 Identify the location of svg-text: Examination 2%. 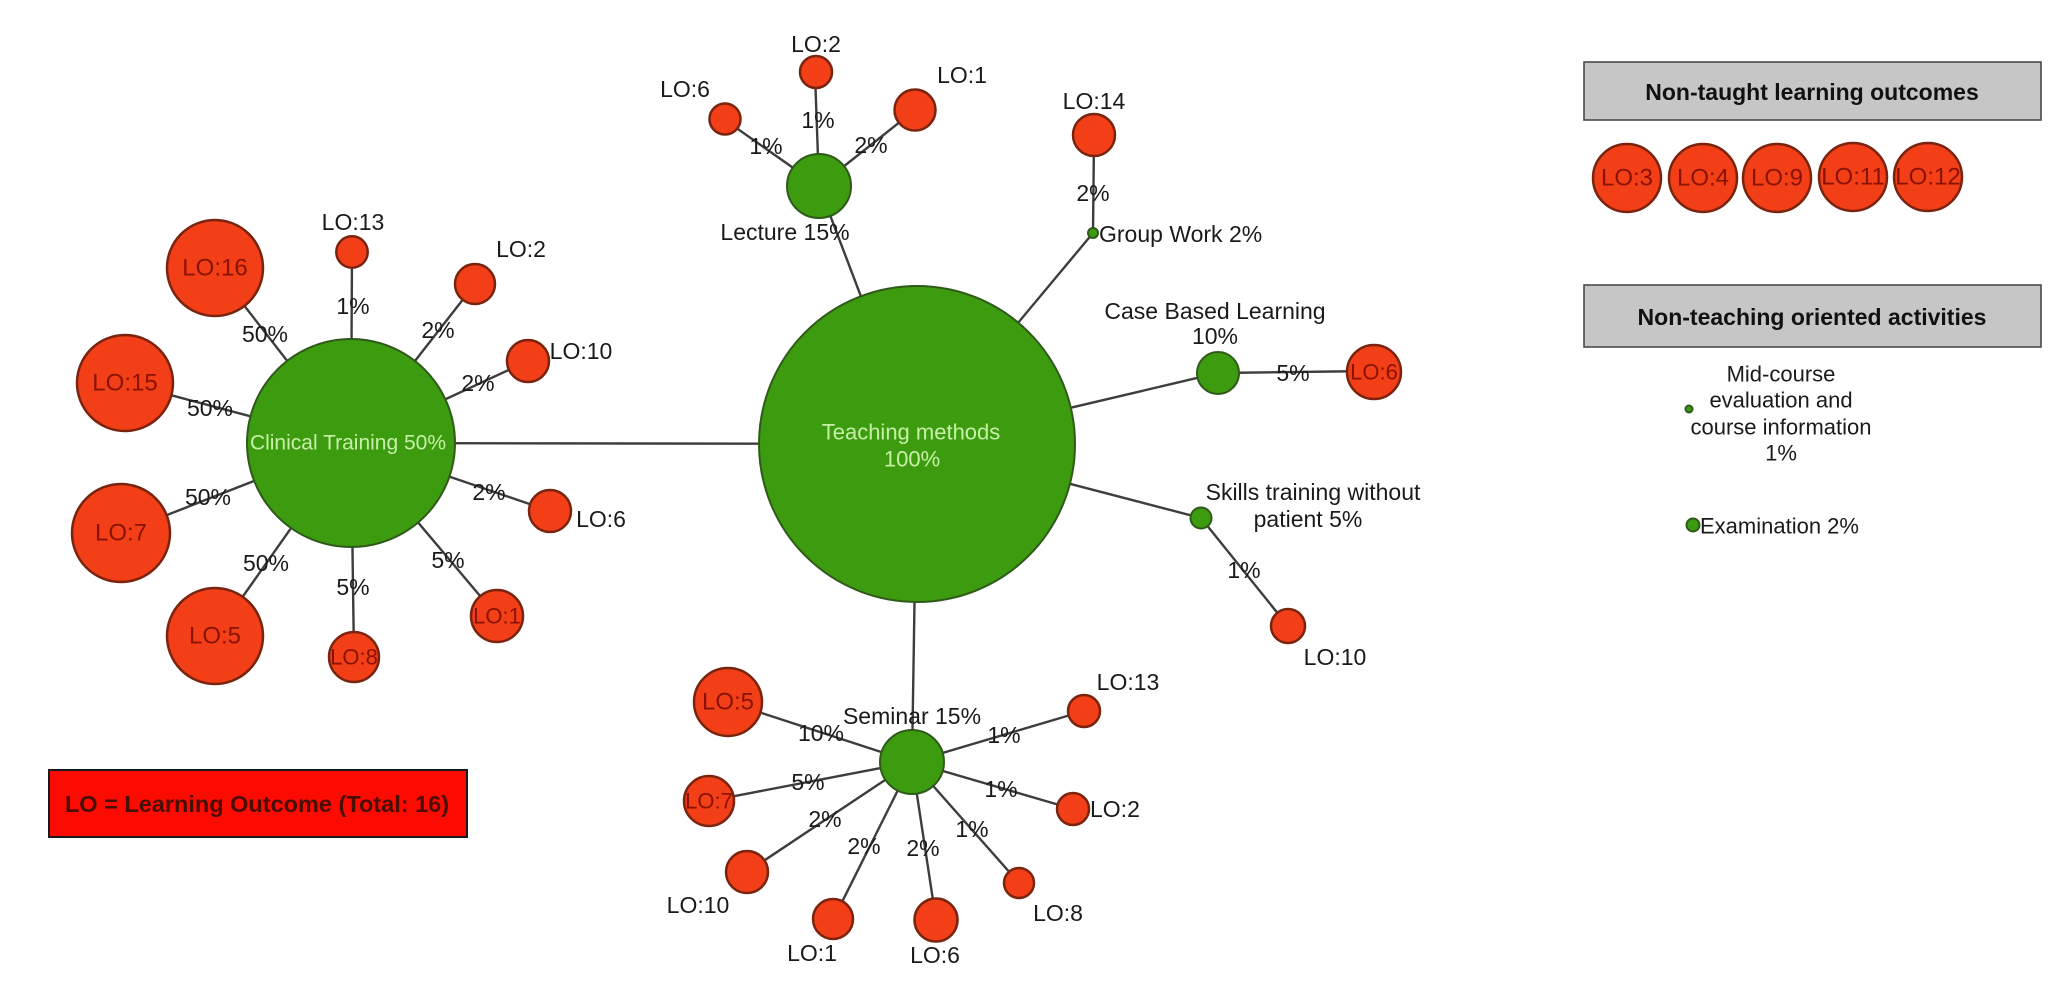
(1779, 526).